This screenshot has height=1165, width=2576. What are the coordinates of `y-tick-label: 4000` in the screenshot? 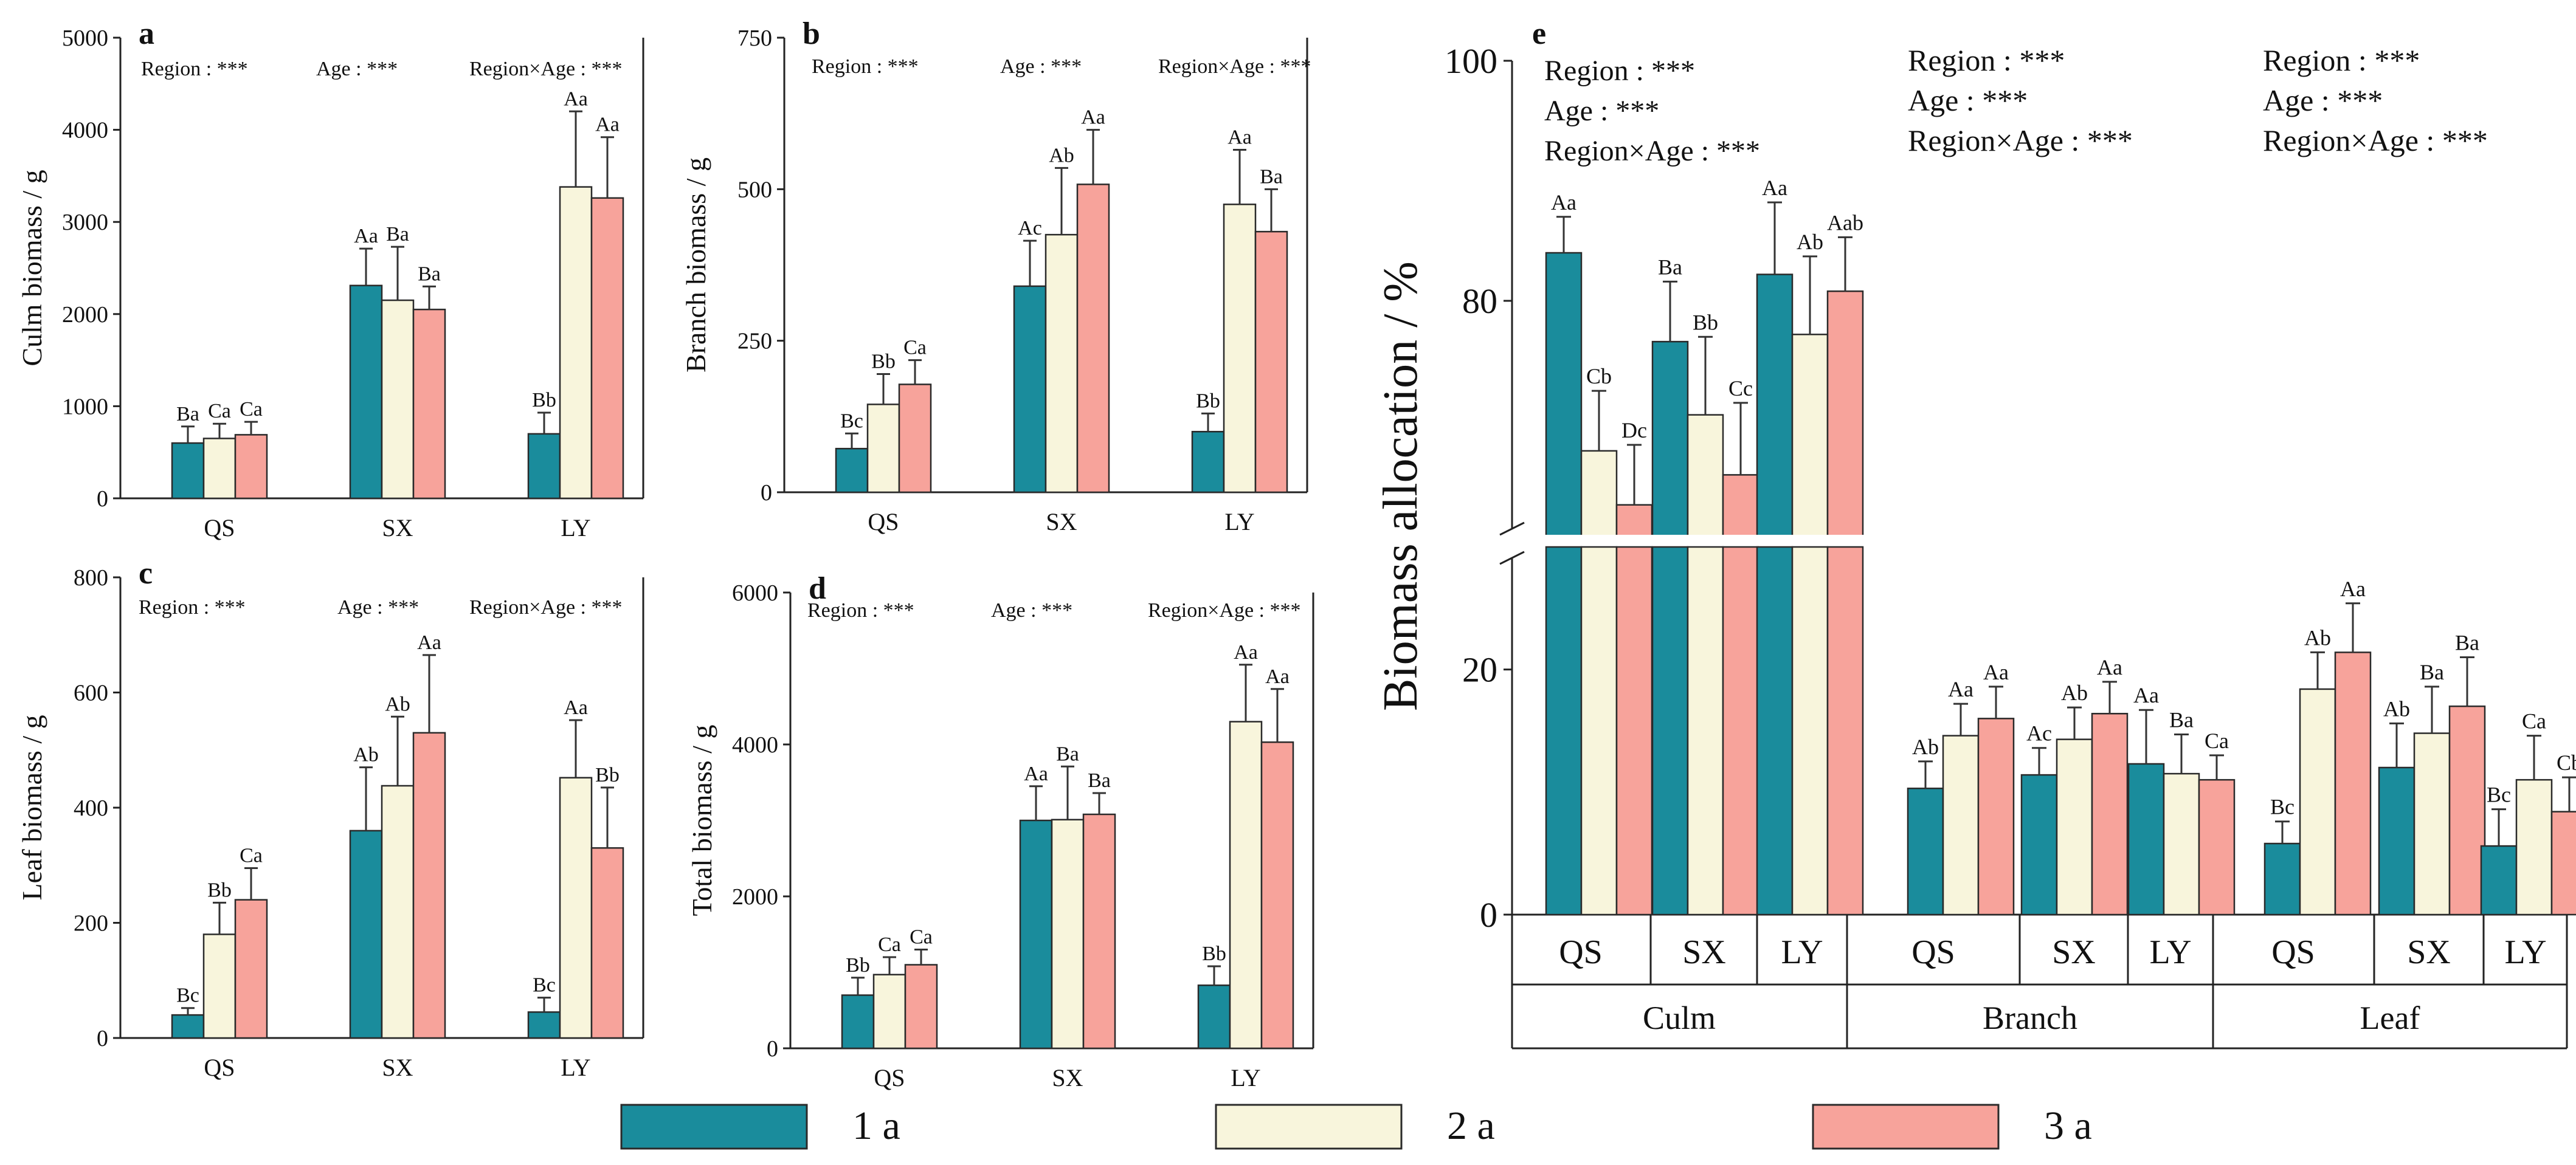 It's located at (85, 131).